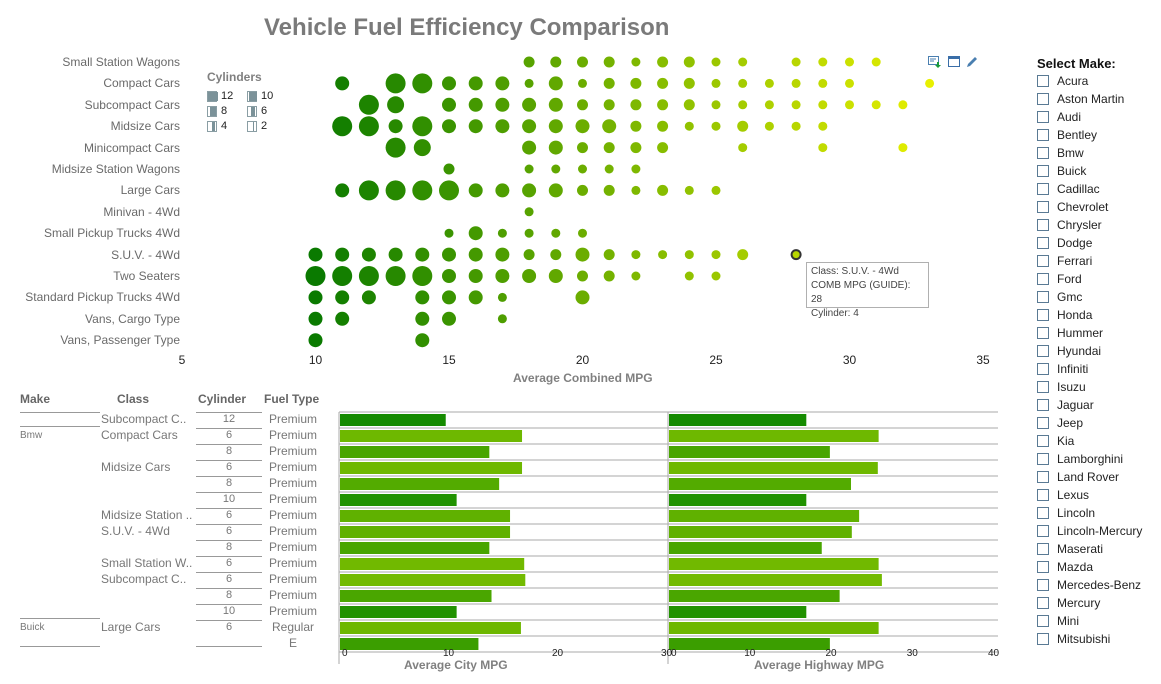 Image resolution: width=1161 pixels, height=684 pixels. Describe the element at coordinates (1068, 189) in the screenshot. I see `make-checkbox-cadillac: Cadillac` at that location.